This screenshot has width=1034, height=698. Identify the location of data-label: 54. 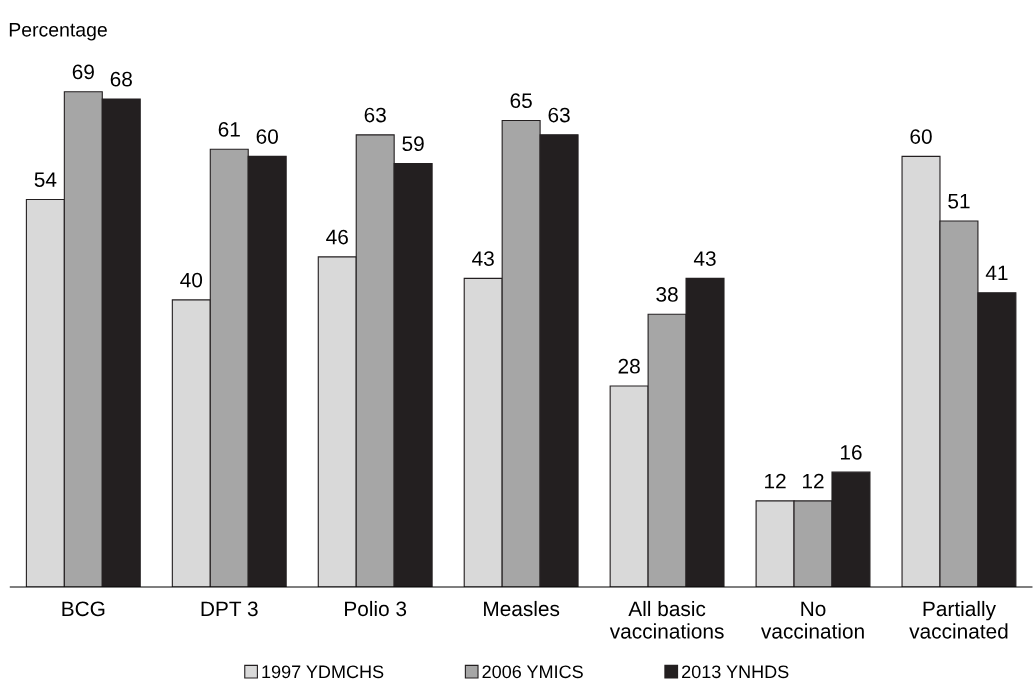
(45, 179).